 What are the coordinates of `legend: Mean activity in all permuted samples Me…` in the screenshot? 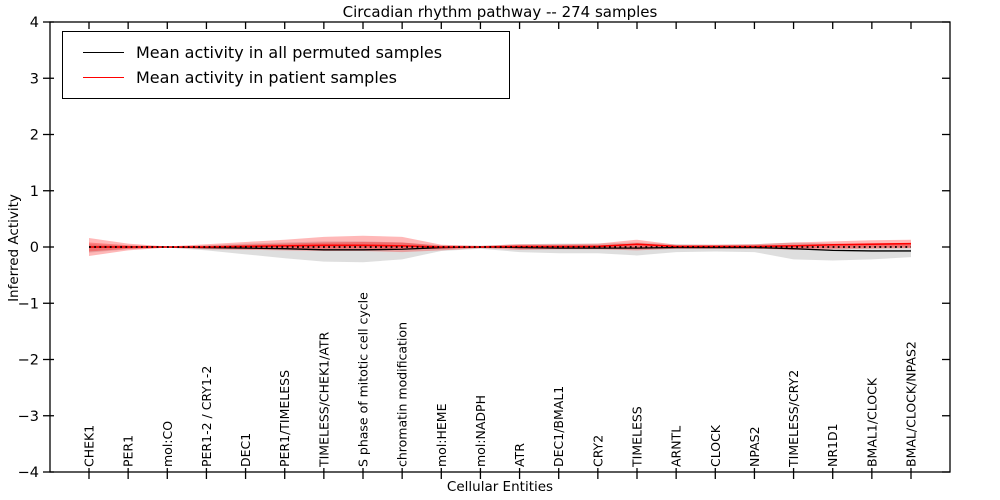 It's located at (286, 65).